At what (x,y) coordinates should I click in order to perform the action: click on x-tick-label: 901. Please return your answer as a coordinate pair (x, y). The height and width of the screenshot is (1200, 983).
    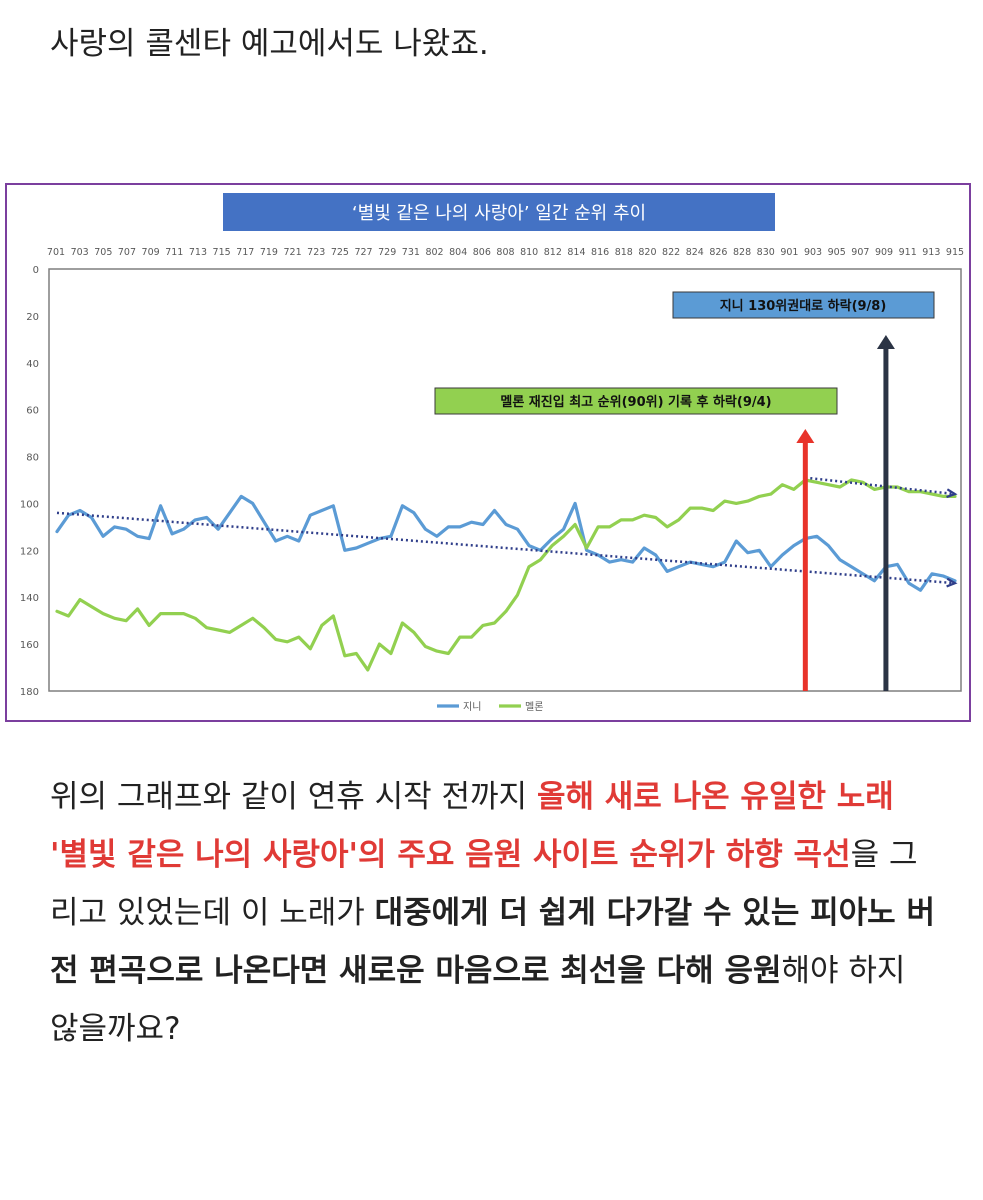
    Looking at the image, I should click on (789, 252).